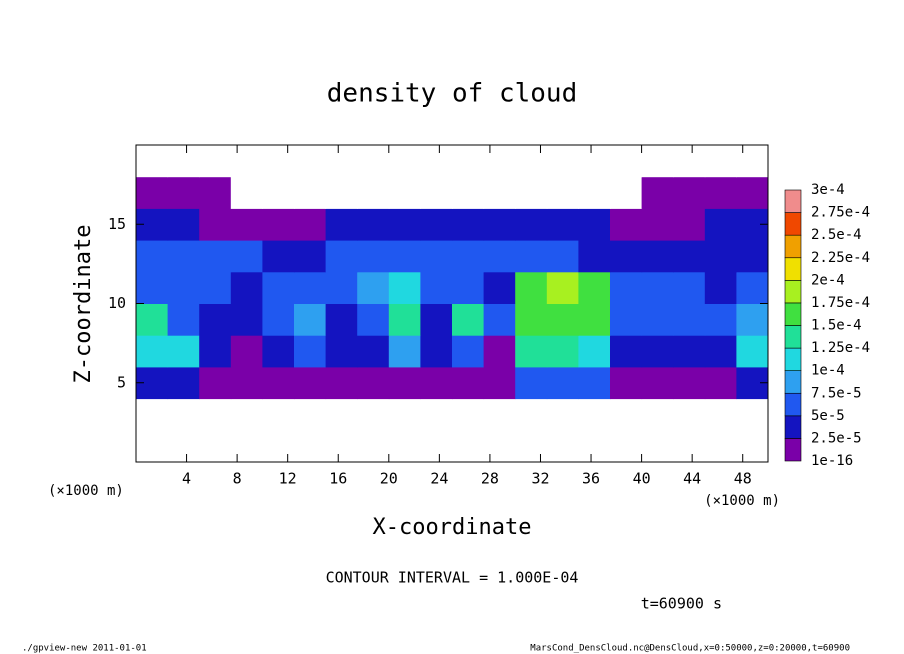 The image size is (904, 654). I want to click on x-unit-label: (×1000 m), so click(742, 501).